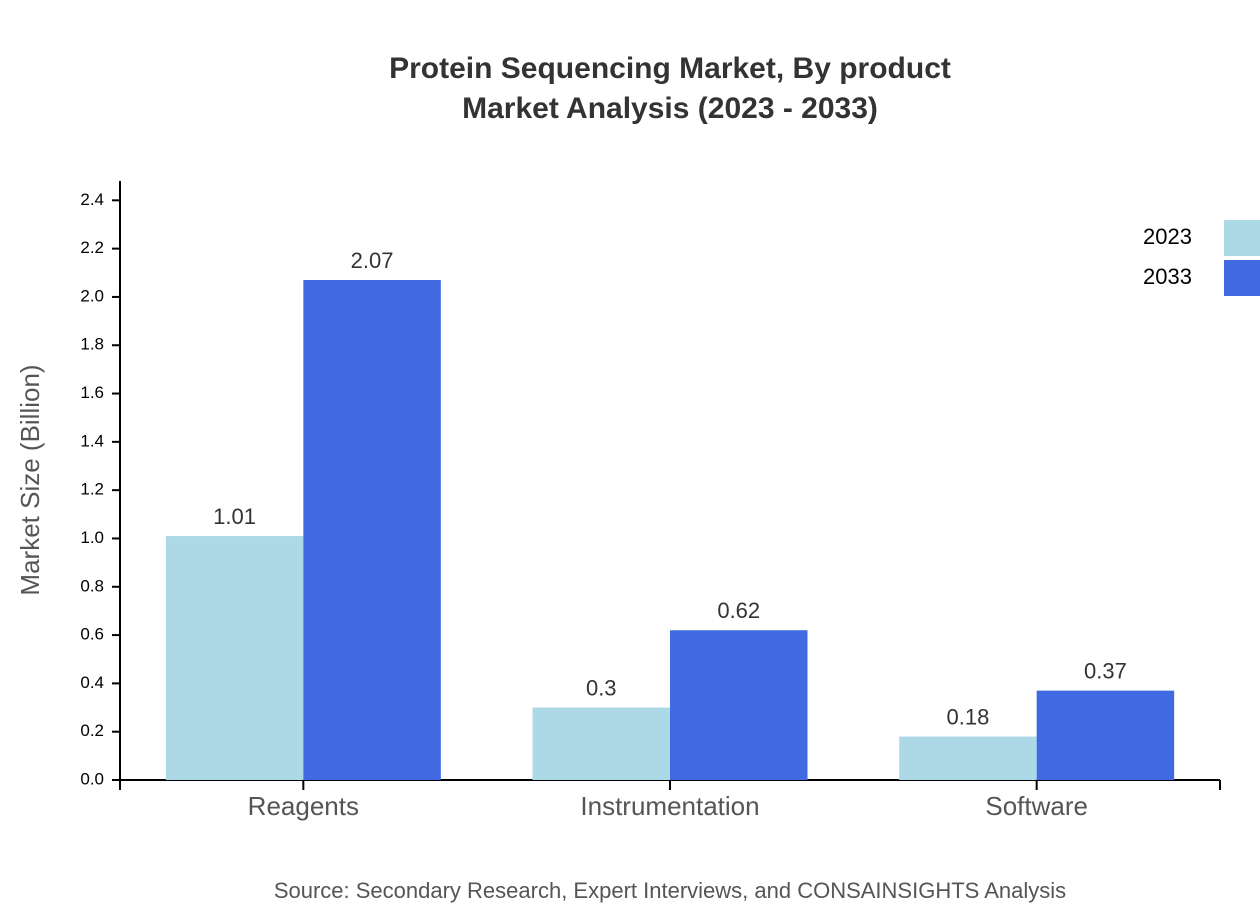 Image resolution: width=1260 pixels, height=920 pixels. What do you see at coordinates (601, 687) in the screenshot?
I see `value-label: 0.3` at bounding box center [601, 687].